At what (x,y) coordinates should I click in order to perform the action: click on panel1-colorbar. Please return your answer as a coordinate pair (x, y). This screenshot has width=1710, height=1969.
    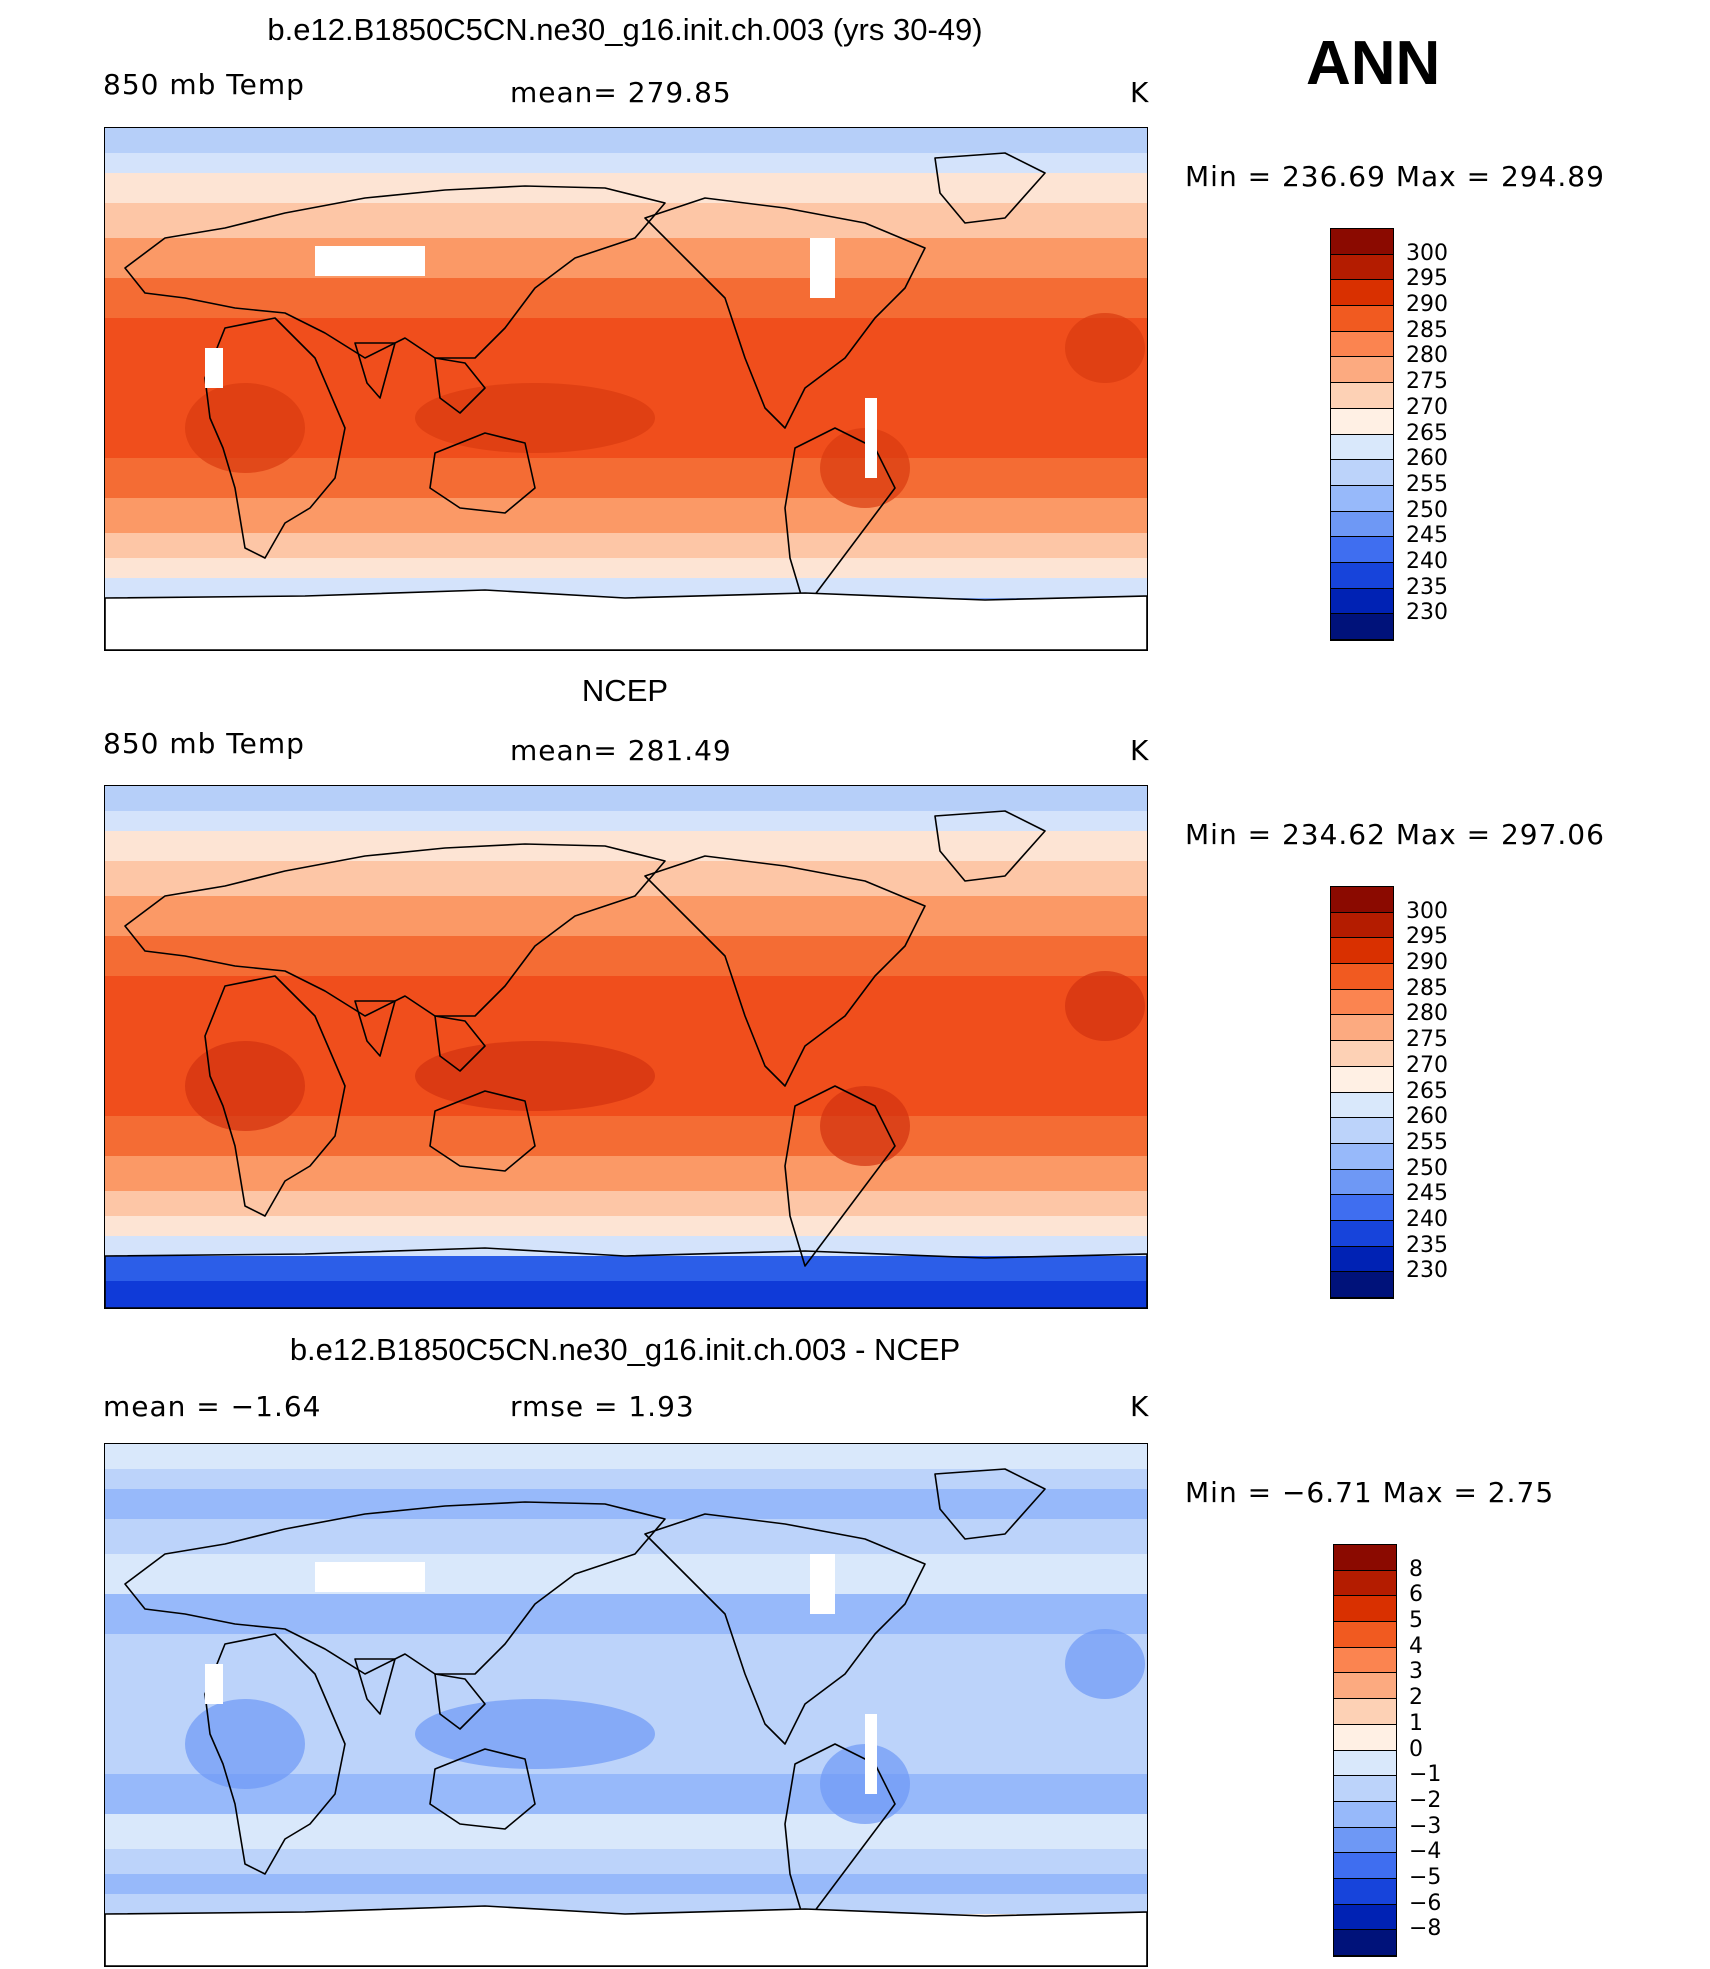
    Looking at the image, I should click on (1362, 434).